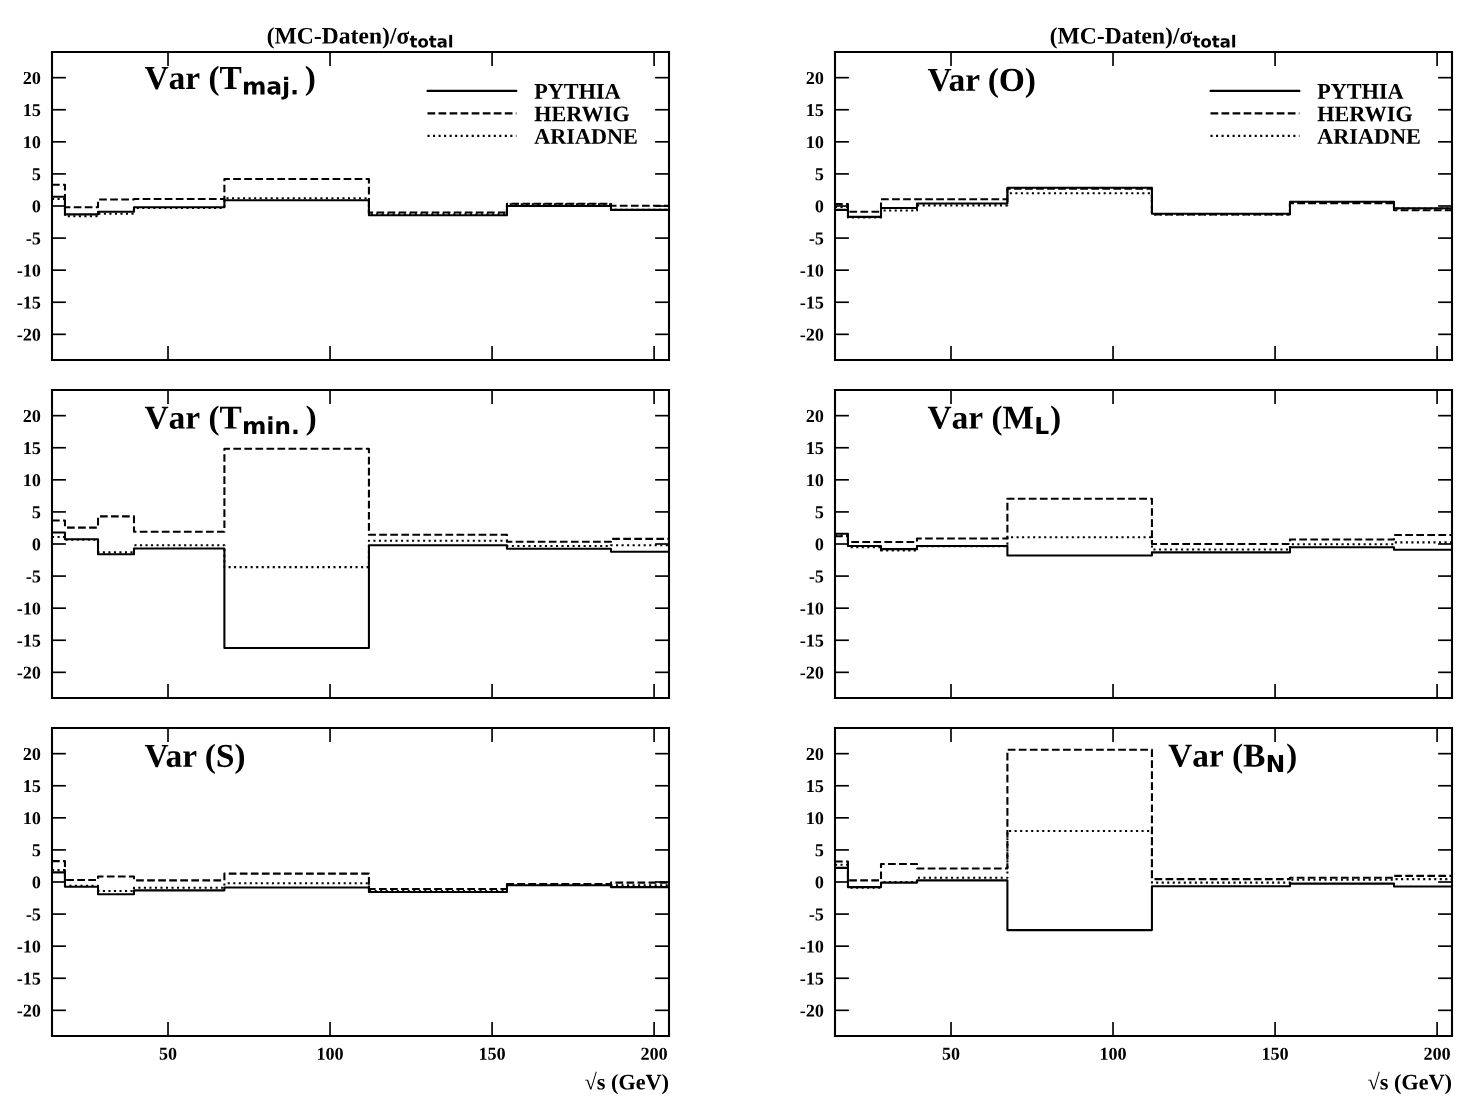 Image resolution: width=1459 pixels, height=1099 pixels. Describe the element at coordinates (229, 82) in the screenshot. I see `annotation: Var (T$_{maj.}$)` at that location.